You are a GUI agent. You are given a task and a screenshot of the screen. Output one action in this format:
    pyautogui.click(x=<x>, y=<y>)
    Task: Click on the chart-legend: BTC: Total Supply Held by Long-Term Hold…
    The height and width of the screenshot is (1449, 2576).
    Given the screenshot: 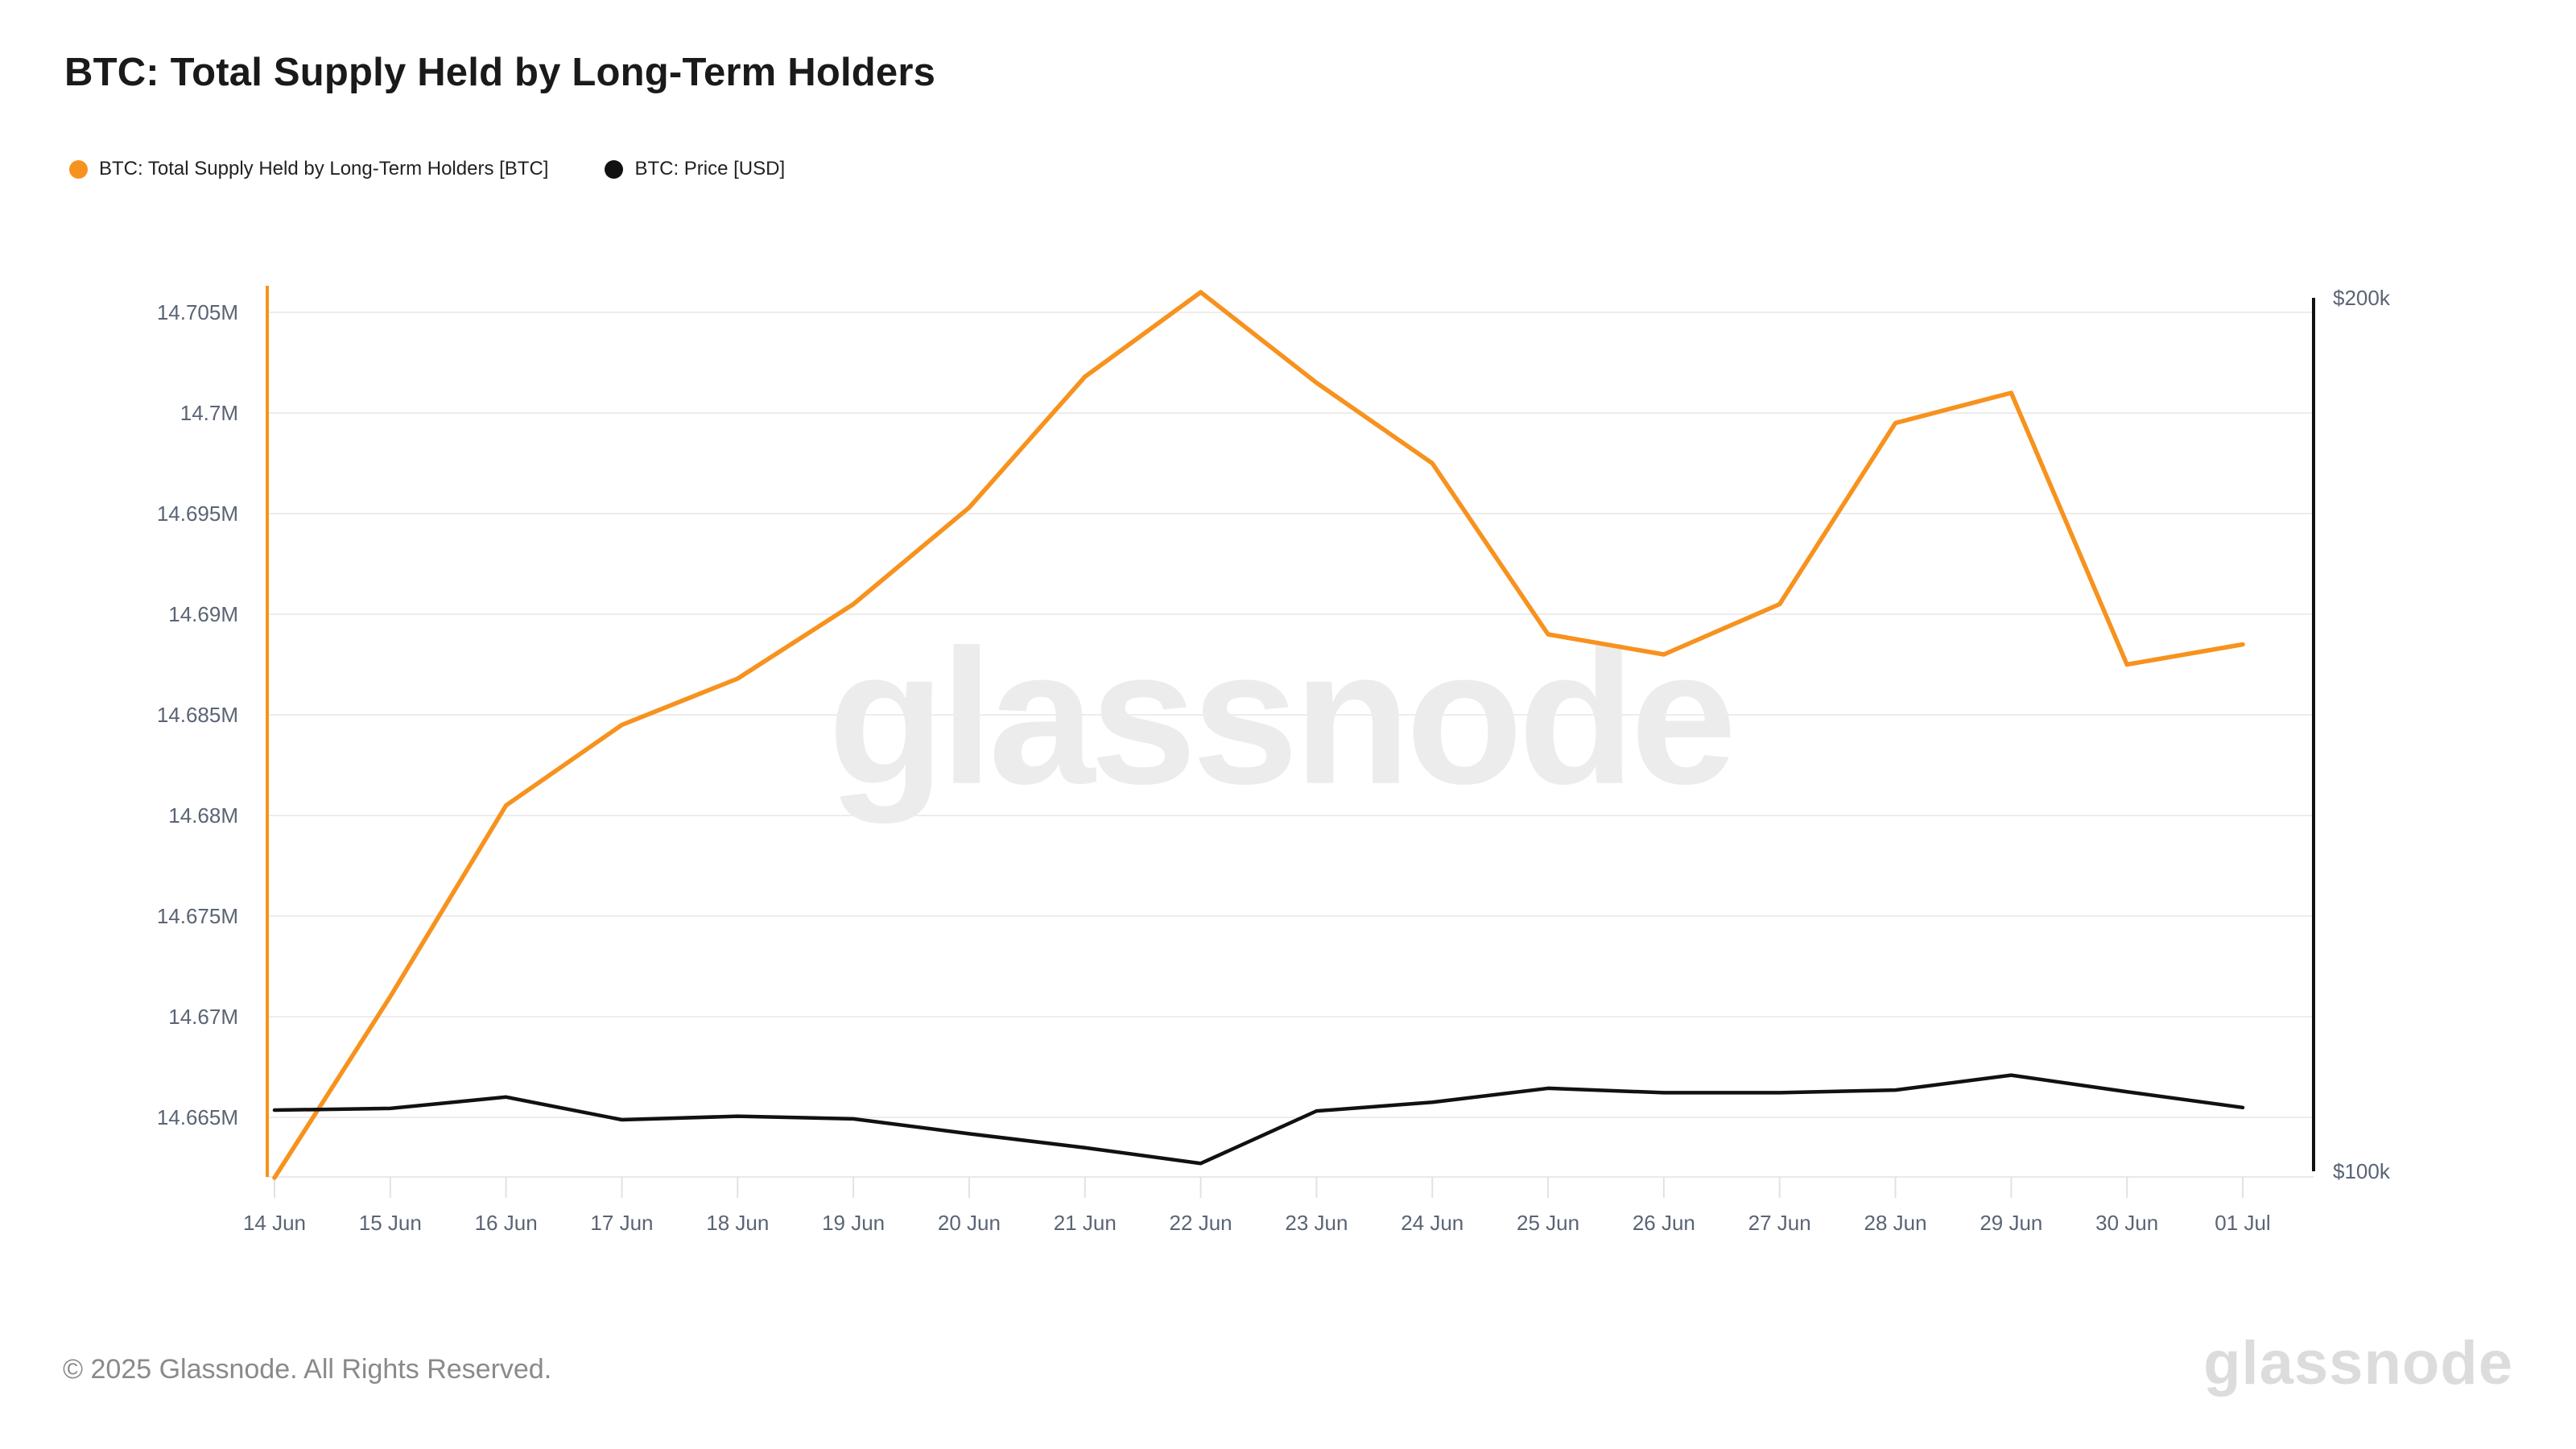 What is the action you would take?
    pyautogui.click(x=427, y=169)
    